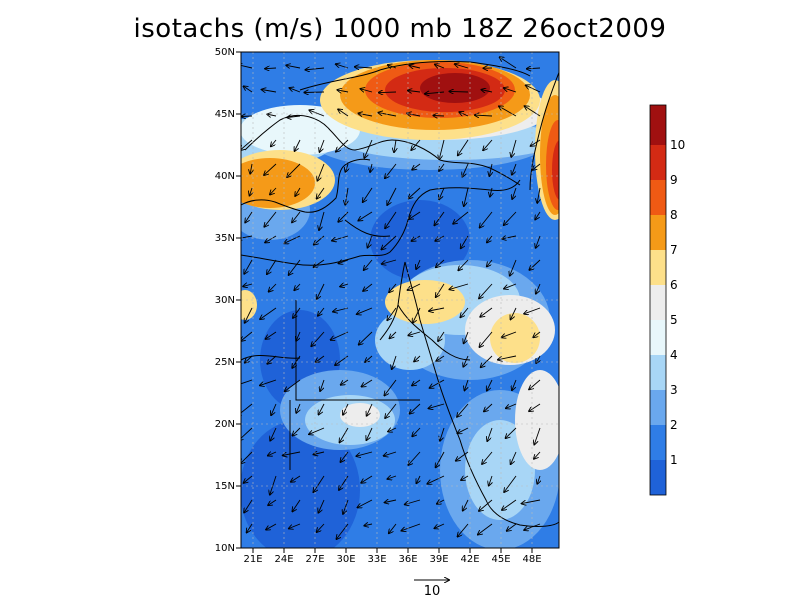 Image resolution: width=800 pixels, height=600 pixels. What do you see at coordinates (674, 355) in the screenshot?
I see `colorbar-label: 4` at bounding box center [674, 355].